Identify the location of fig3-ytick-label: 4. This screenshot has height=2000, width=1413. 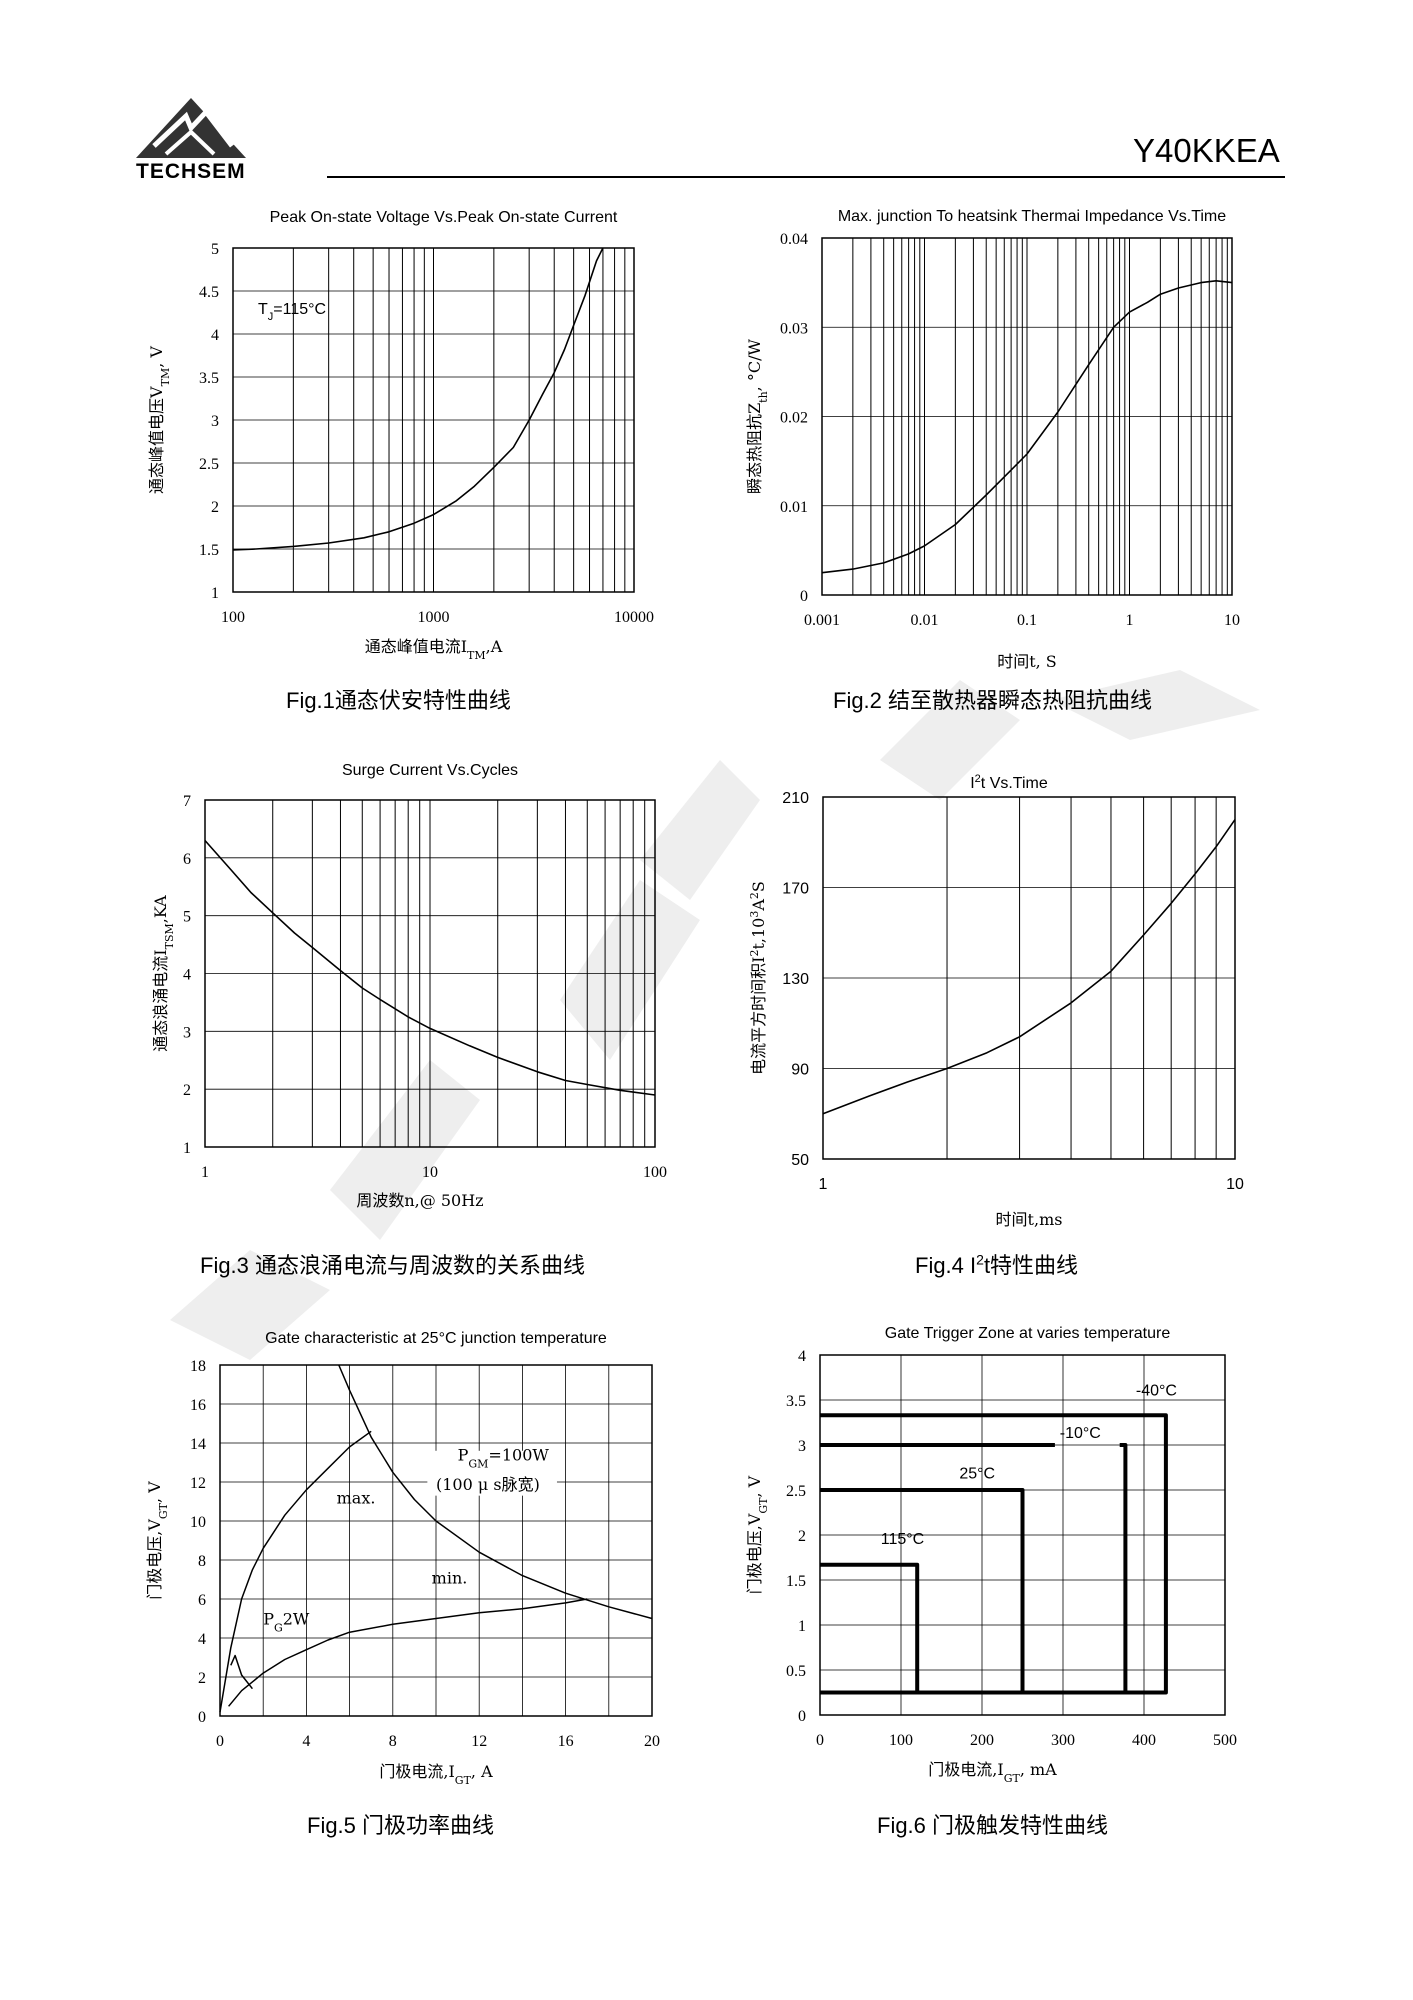
(187, 975).